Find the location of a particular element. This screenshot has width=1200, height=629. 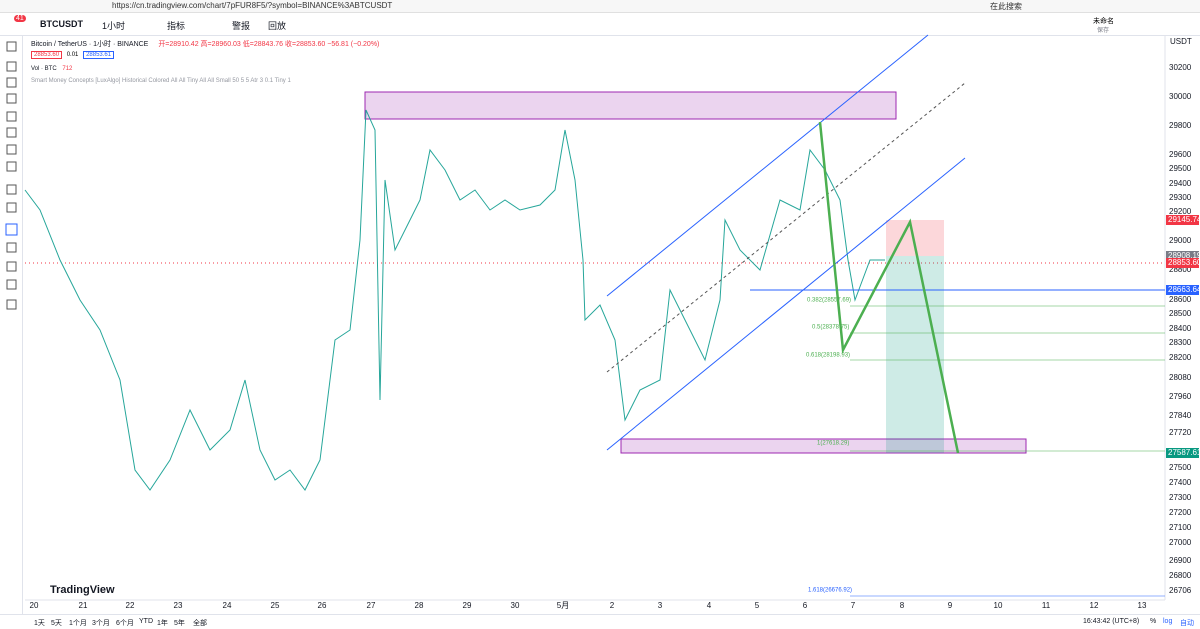

price-tick-label: 28200 is located at coordinates (1180, 357).